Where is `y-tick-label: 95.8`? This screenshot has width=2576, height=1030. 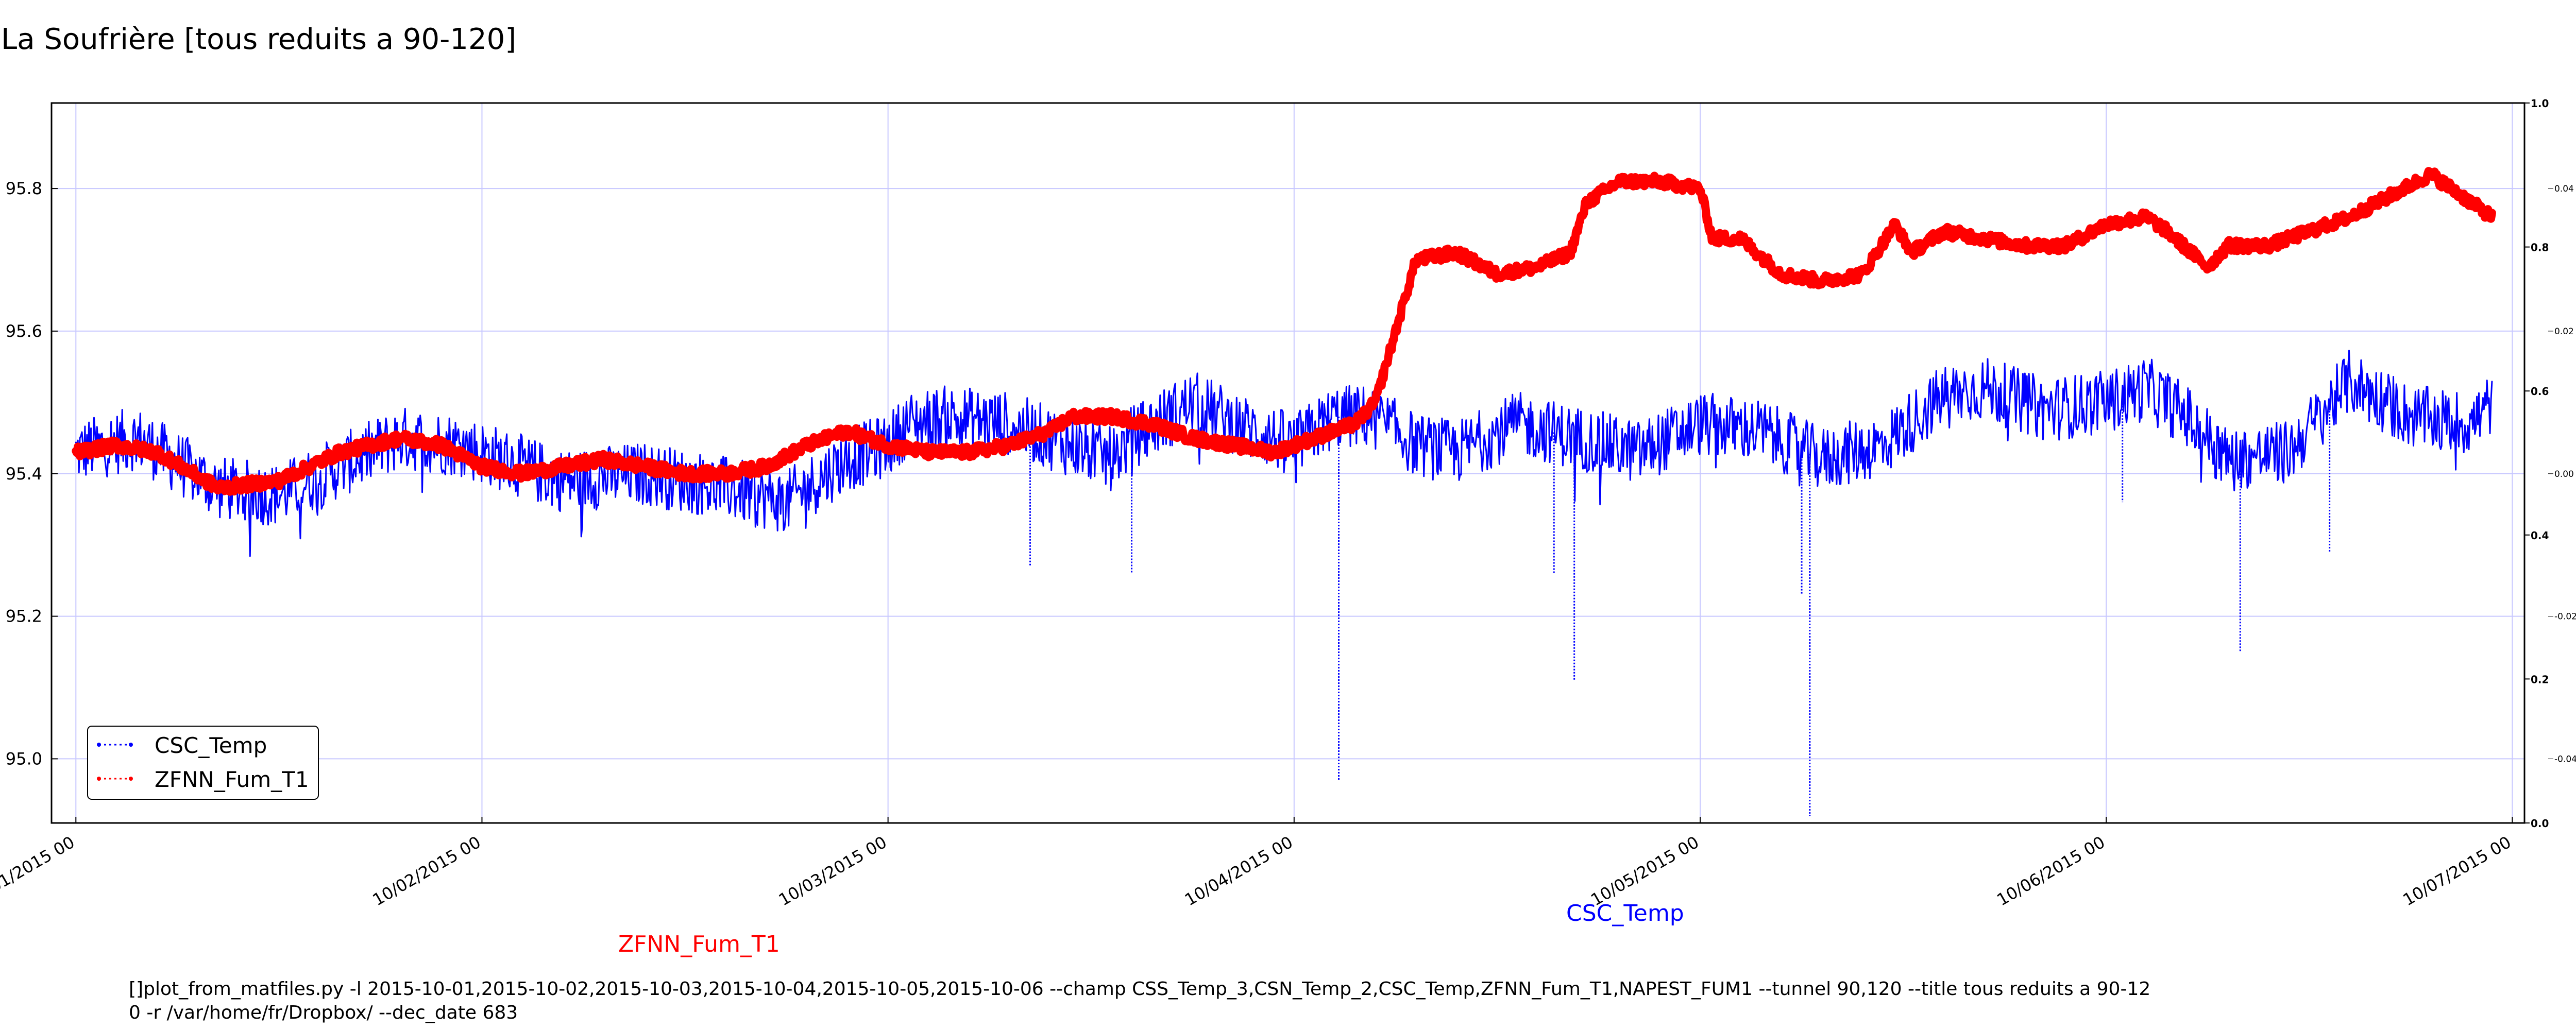
y-tick-label: 95.8 is located at coordinates (24, 189).